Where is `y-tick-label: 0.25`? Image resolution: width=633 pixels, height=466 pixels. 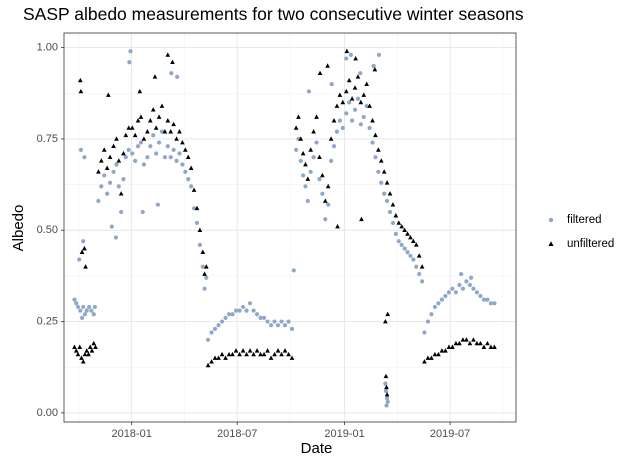
y-tick-label: 0.25 is located at coordinates (47, 321).